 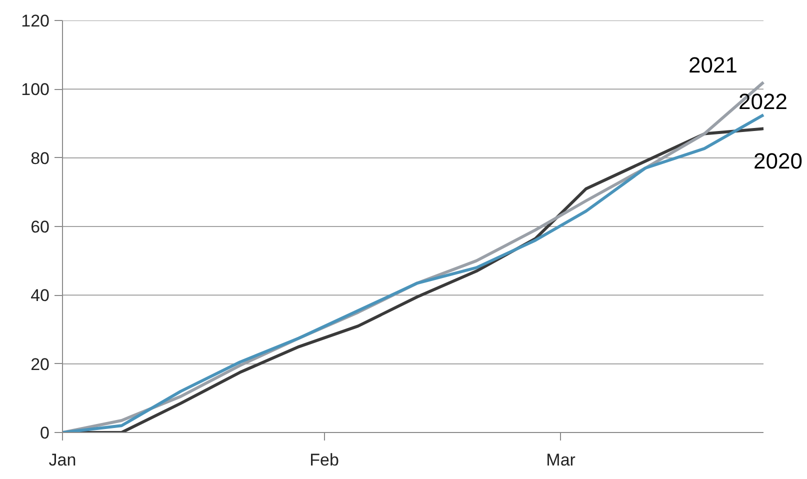 I want to click on series-label: 2020, so click(x=778, y=161).